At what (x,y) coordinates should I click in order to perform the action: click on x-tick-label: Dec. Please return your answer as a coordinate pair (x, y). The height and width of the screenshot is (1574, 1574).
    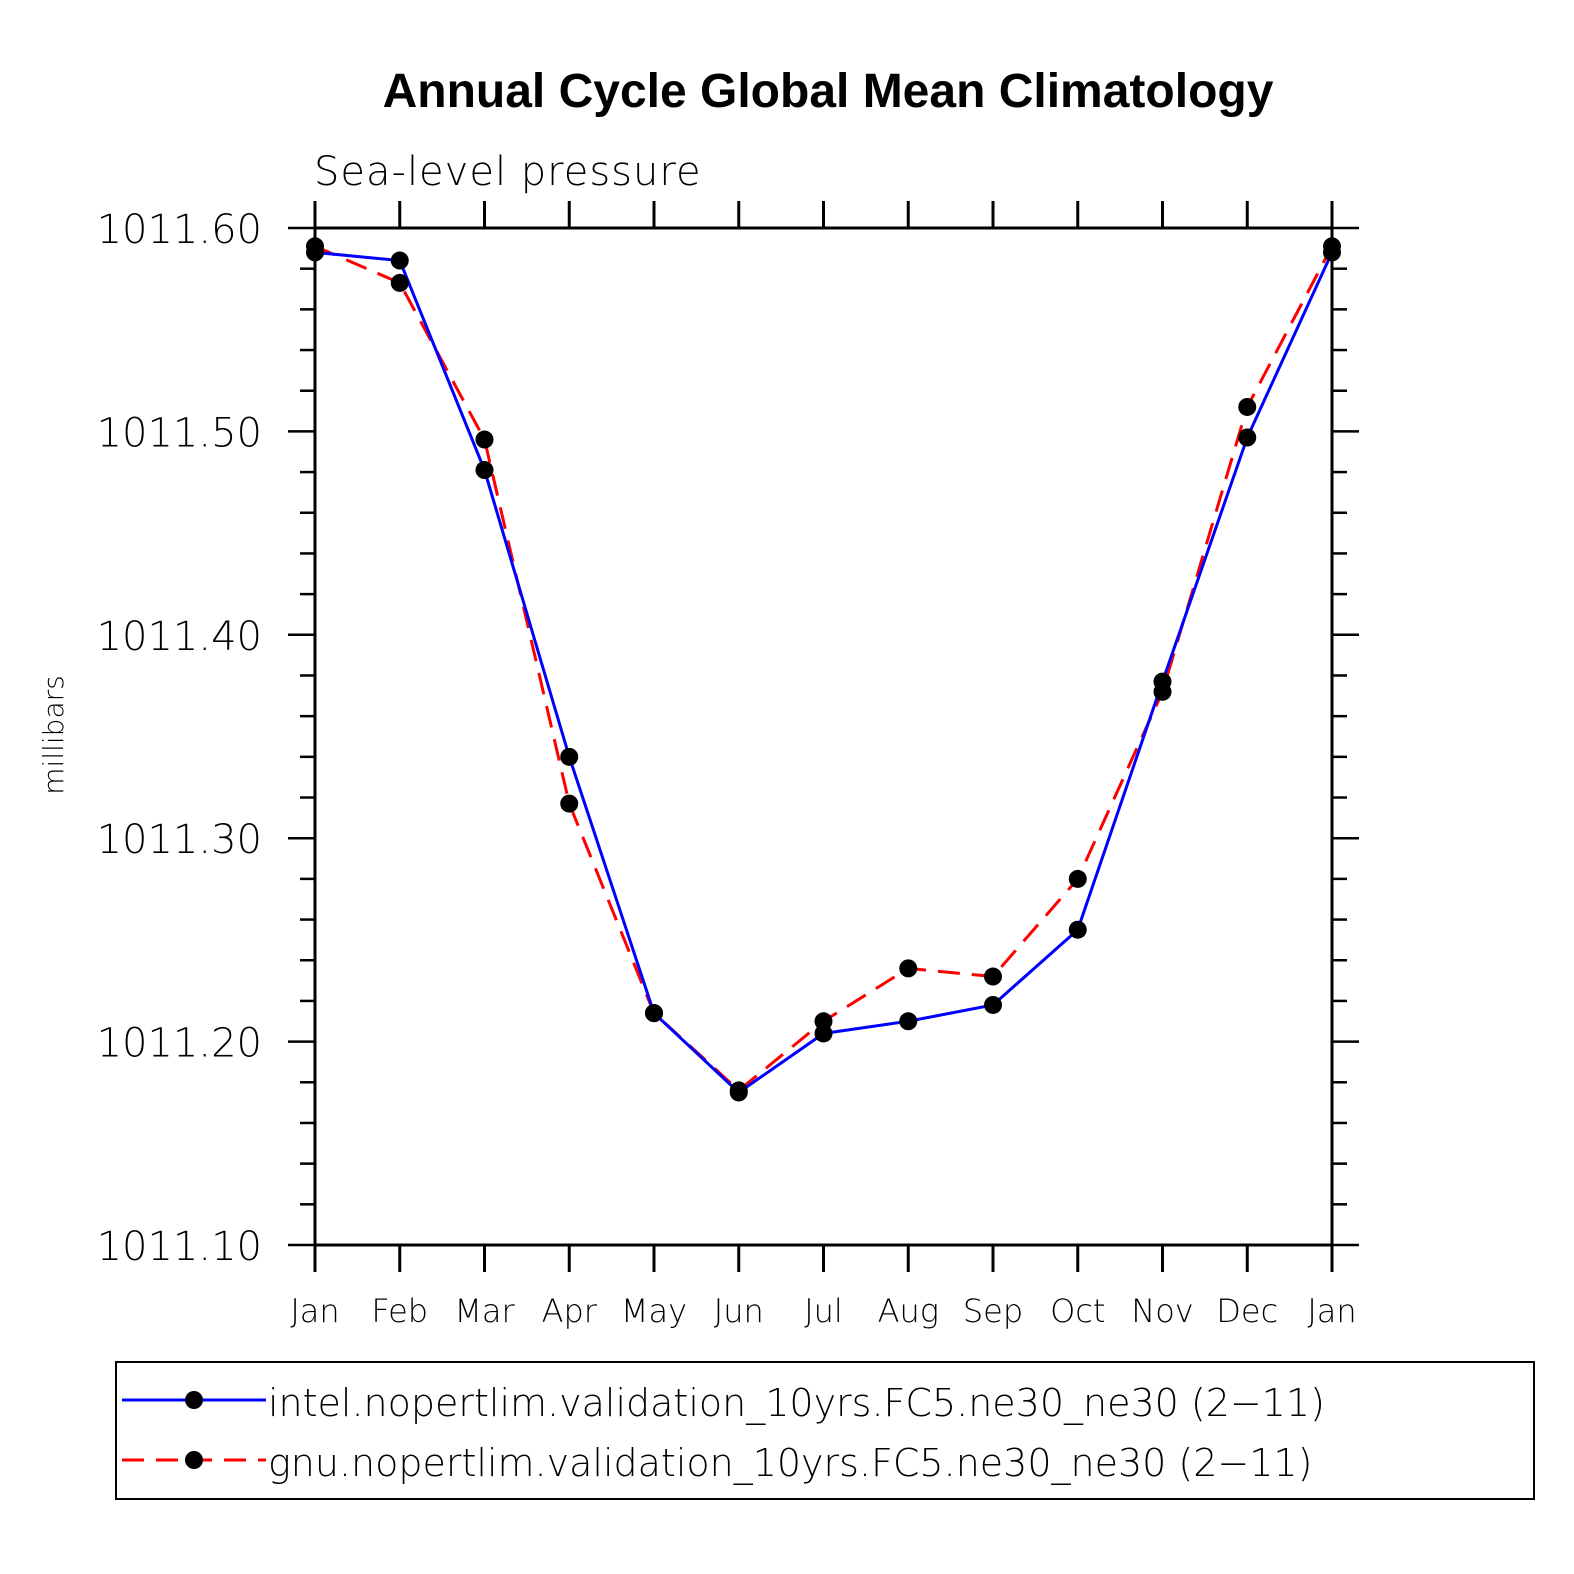
    Looking at the image, I should click on (1247, 1311).